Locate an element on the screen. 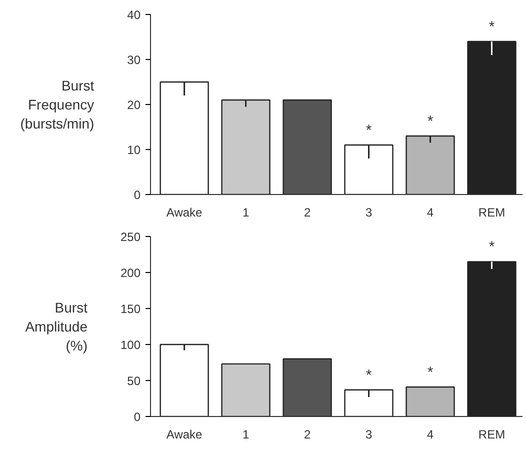  y-axis-title: Burst Frequency (bursts/min) is located at coordinates (57, 104).